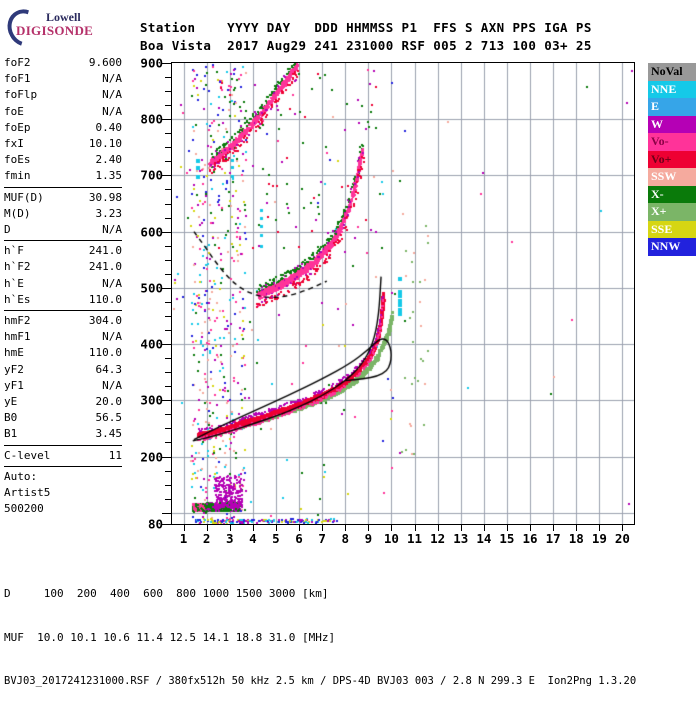 The image size is (700, 718). I want to click on x-tick-label: 12, so click(438, 538).